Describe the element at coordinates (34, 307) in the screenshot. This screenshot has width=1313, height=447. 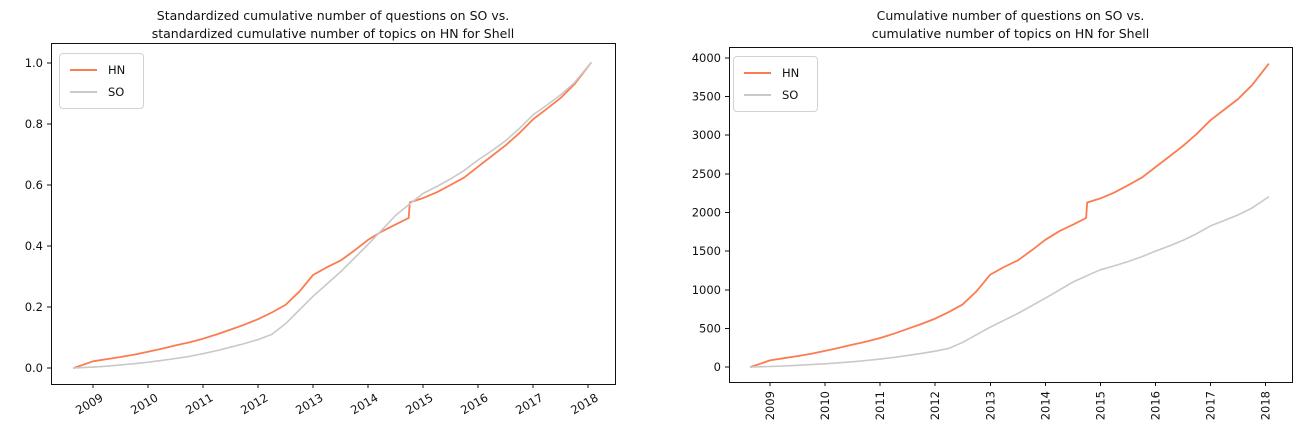
I see `y-tick-label: 0.2` at that location.